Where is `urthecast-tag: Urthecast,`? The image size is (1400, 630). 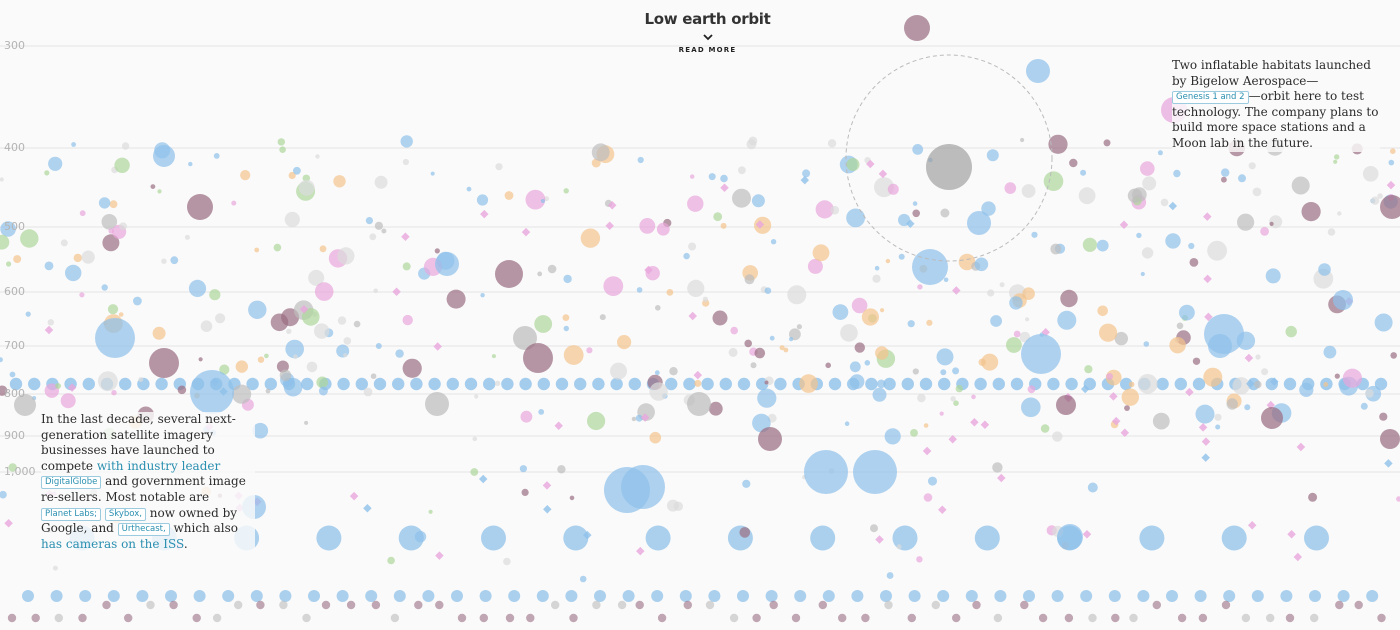
urthecast-tag: Urthecast, is located at coordinates (143, 530).